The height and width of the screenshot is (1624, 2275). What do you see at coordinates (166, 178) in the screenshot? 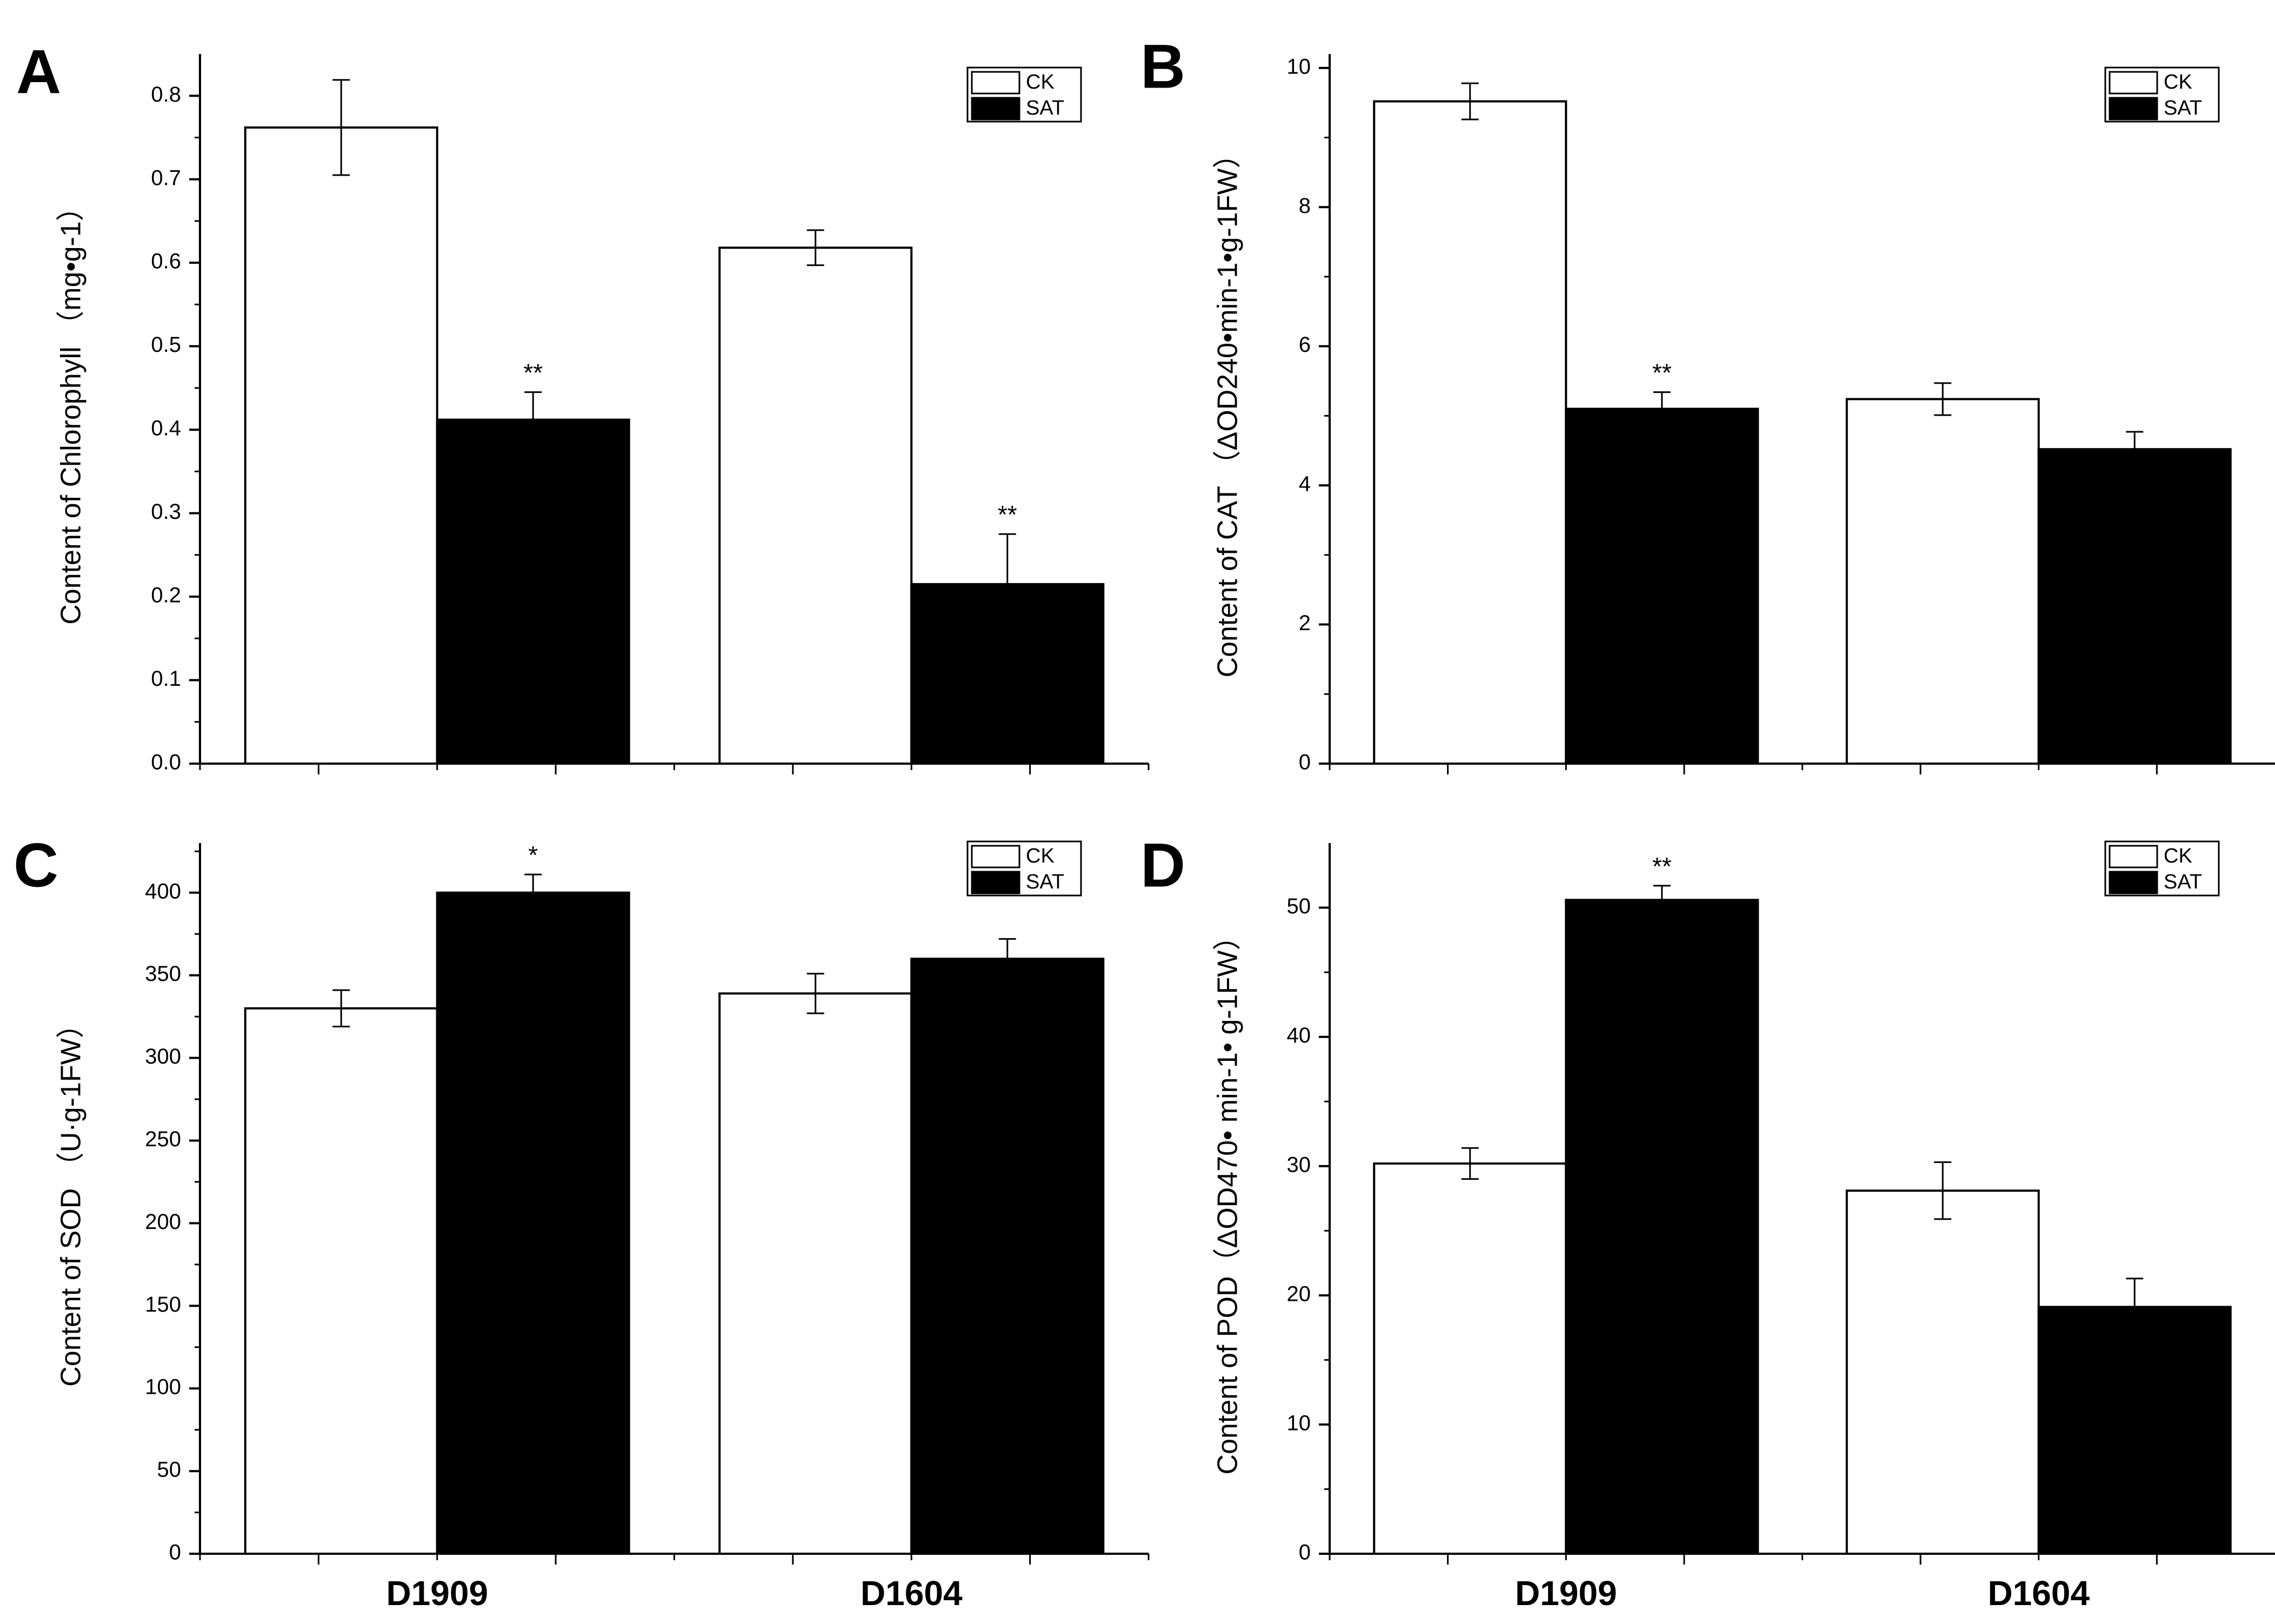
I see `y-tick-label: 0.7` at bounding box center [166, 178].